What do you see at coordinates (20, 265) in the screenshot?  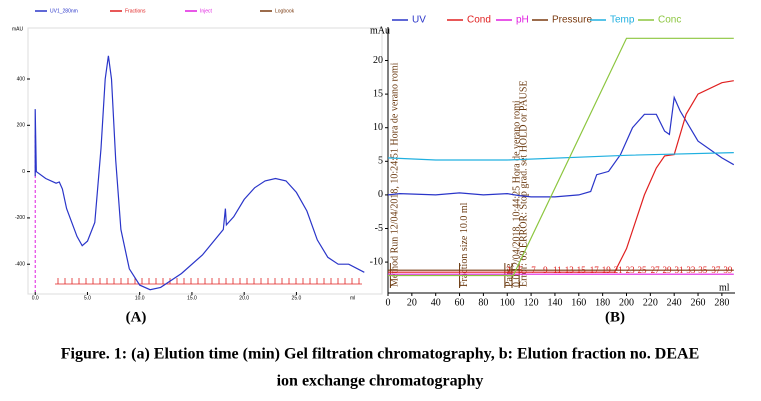 I see `y-tick-label: -400` at bounding box center [20, 265].